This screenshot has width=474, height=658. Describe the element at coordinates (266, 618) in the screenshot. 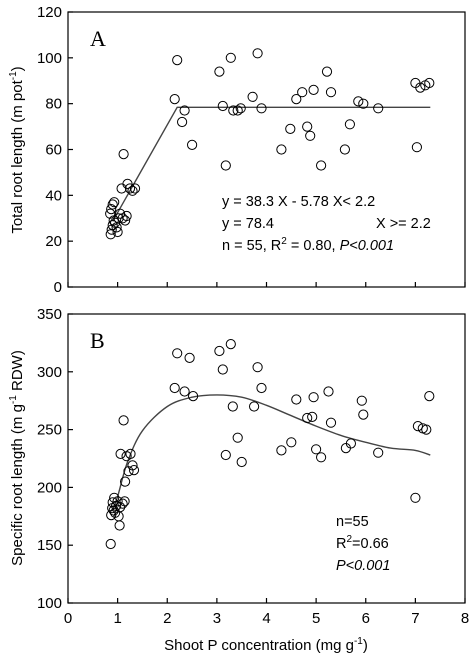

I see `x-tick-label: 4` at that location.